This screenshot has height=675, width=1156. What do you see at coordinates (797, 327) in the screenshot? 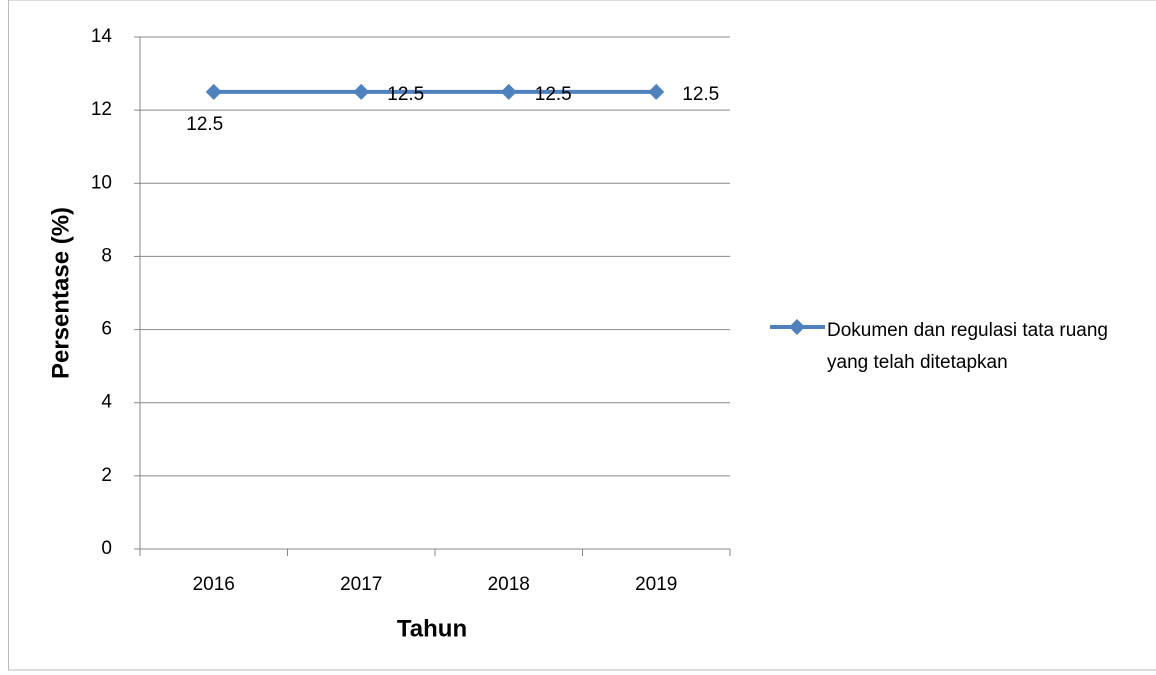
I see `legend-marker` at bounding box center [797, 327].